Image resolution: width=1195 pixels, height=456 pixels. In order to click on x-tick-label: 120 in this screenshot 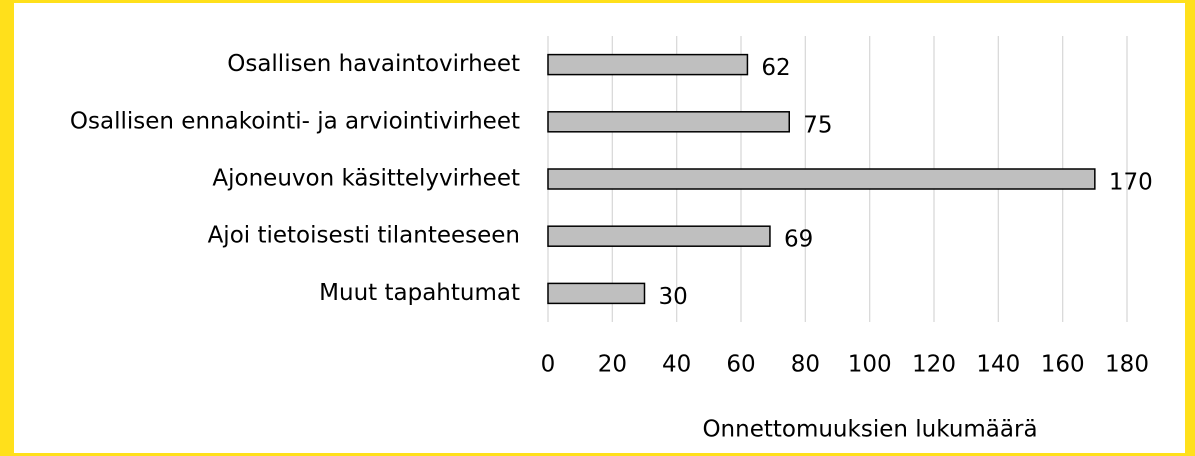, I will do `click(934, 365)`.